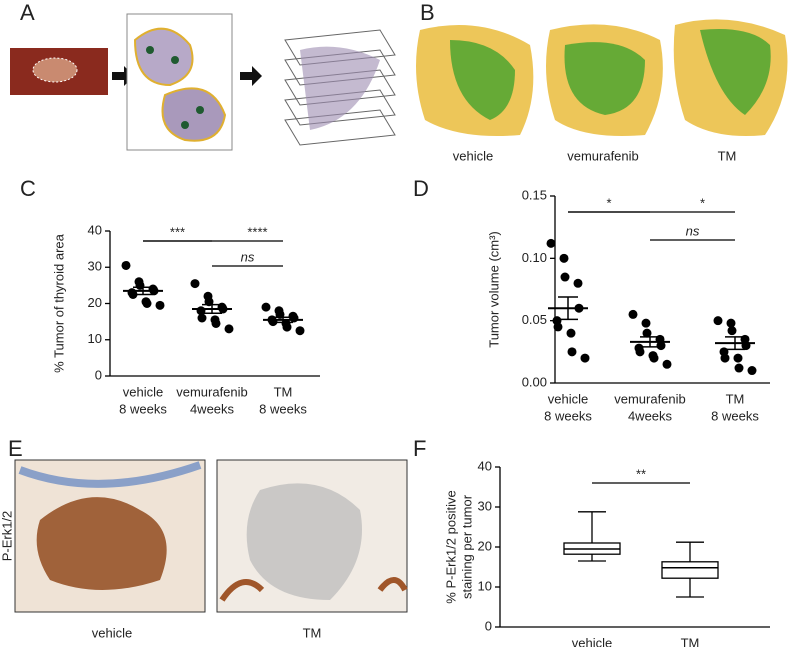 This screenshot has width=800, height=647. I want to click on y-axis-label: Tumor volume (cm³), so click(493, 289).